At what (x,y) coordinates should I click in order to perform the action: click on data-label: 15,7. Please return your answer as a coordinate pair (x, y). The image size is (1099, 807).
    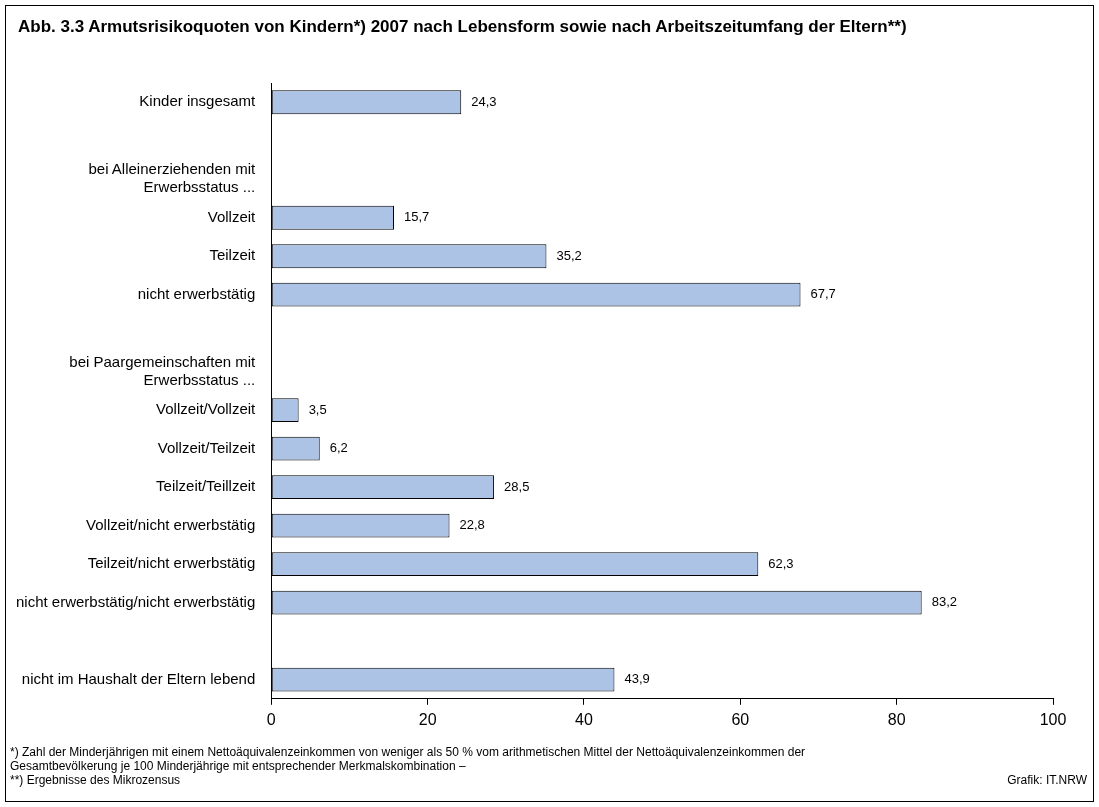
    Looking at the image, I should click on (417, 217).